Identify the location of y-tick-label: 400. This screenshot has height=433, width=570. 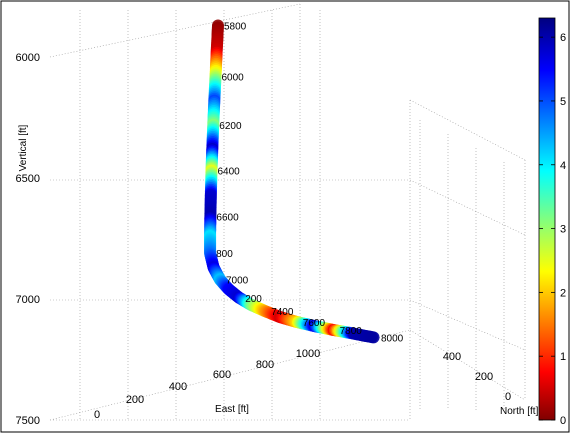
(452, 357).